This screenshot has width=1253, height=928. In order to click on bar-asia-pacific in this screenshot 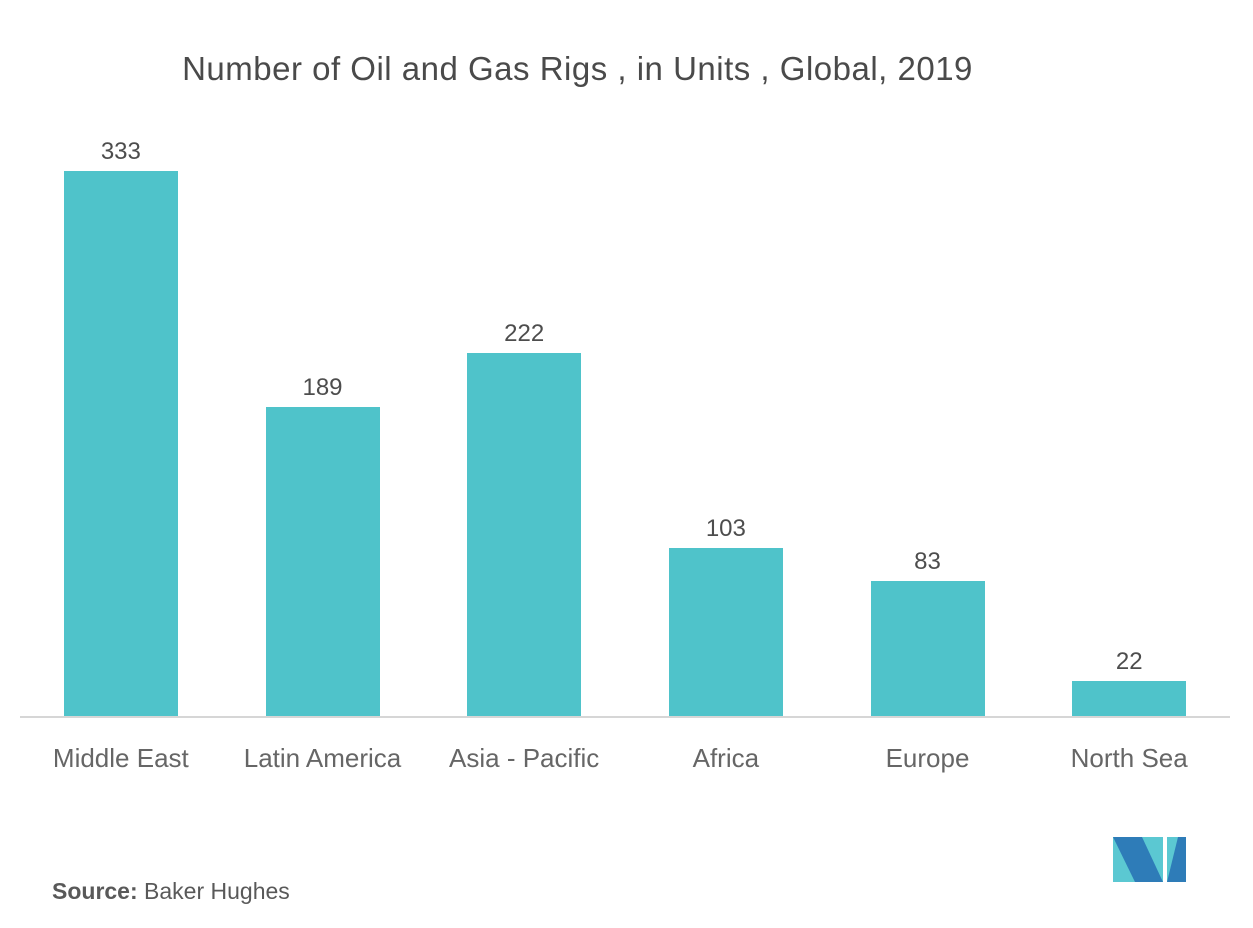, I will do `click(524, 535)`.